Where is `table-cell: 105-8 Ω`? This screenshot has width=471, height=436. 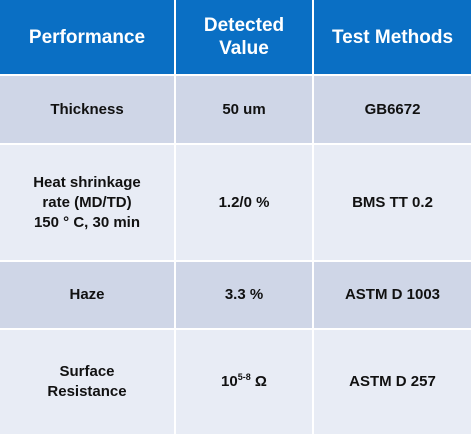 table-cell: 105-8 Ω is located at coordinates (245, 383).